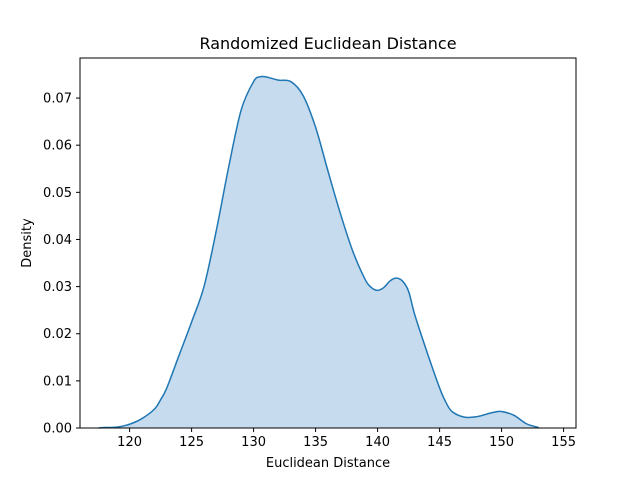 The width and height of the screenshot is (640, 480). What do you see at coordinates (57, 429) in the screenshot?
I see `y-tick-label: 0.00` at bounding box center [57, 429].